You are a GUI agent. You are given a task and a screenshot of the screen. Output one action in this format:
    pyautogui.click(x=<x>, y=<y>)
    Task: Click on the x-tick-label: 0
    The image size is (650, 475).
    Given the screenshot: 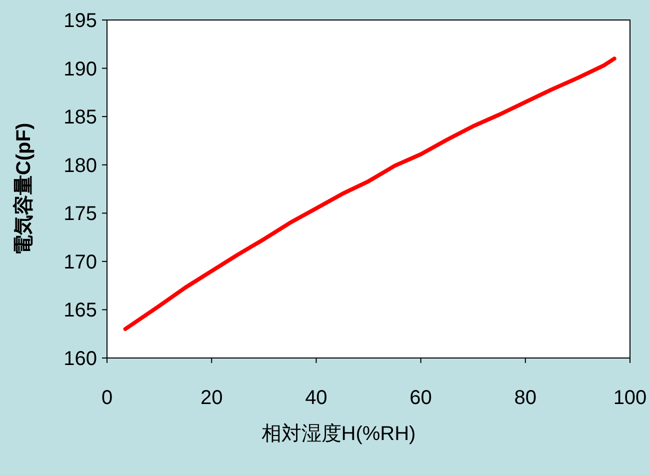 What is the action you would take?
    pyautogui.click(x=107, y=398)
    